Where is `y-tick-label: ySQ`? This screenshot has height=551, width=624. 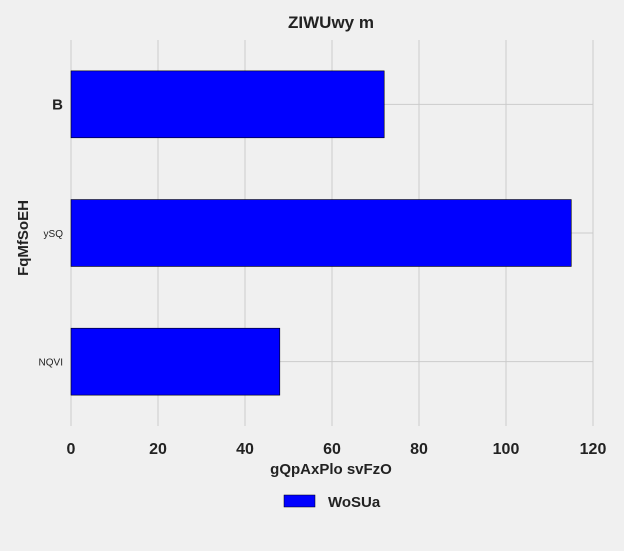
y-tick-label: ySQ is located at coordinates (54, 234).